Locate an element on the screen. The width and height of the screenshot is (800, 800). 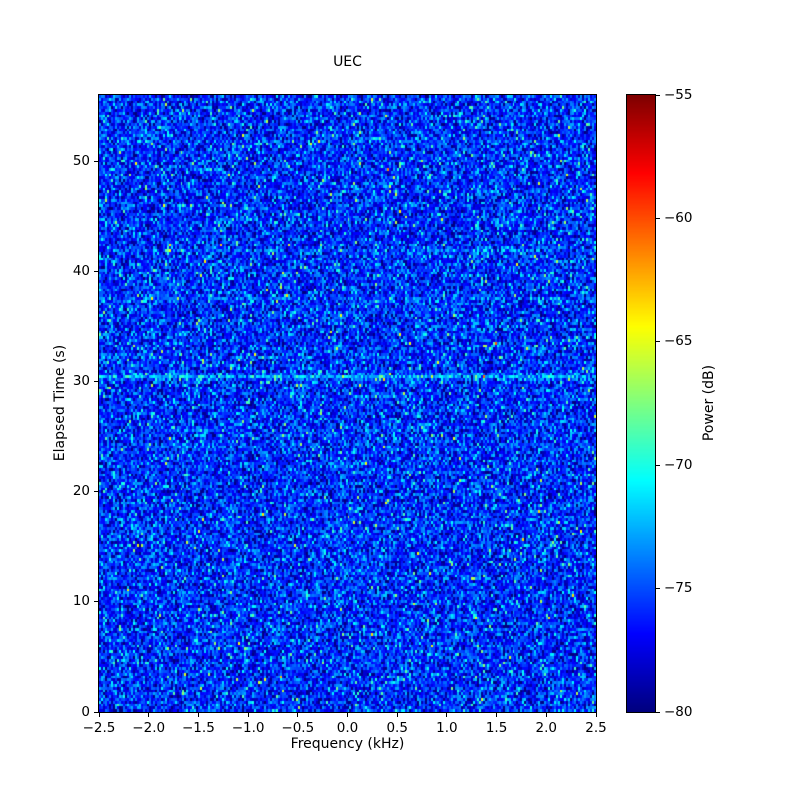
y-tick-label: 10 is located at coordinates (81, 601).